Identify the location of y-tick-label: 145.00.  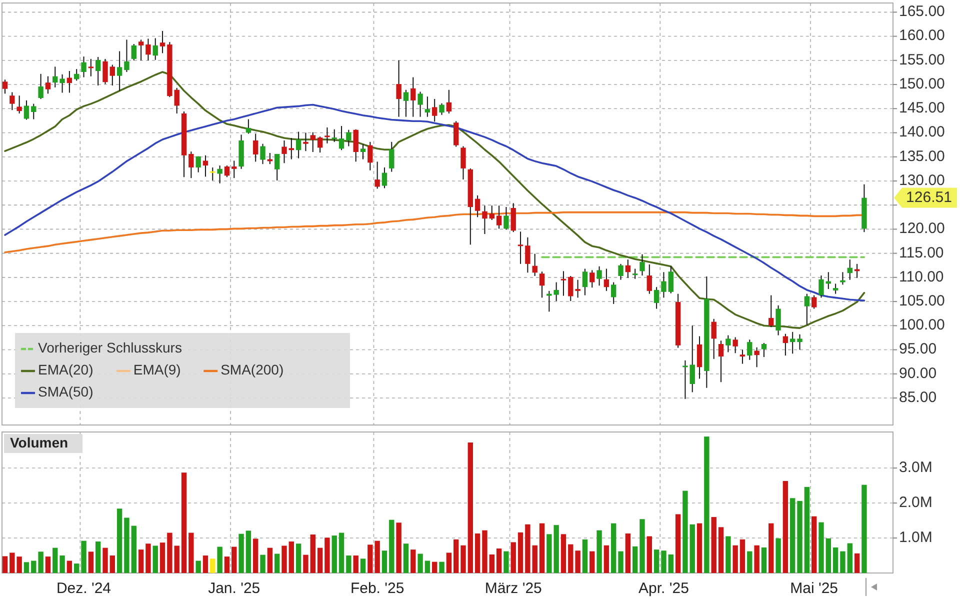
(922, 108).